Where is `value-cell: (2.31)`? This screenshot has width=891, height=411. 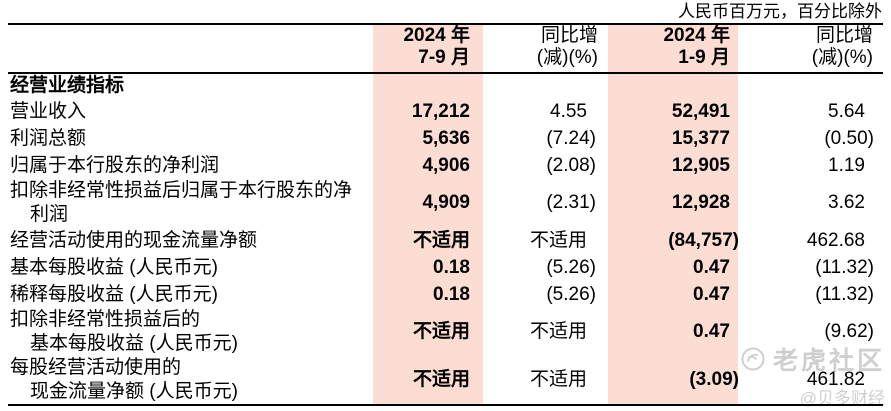 value-cell: (2.31) is located at coordinates (571, 202).